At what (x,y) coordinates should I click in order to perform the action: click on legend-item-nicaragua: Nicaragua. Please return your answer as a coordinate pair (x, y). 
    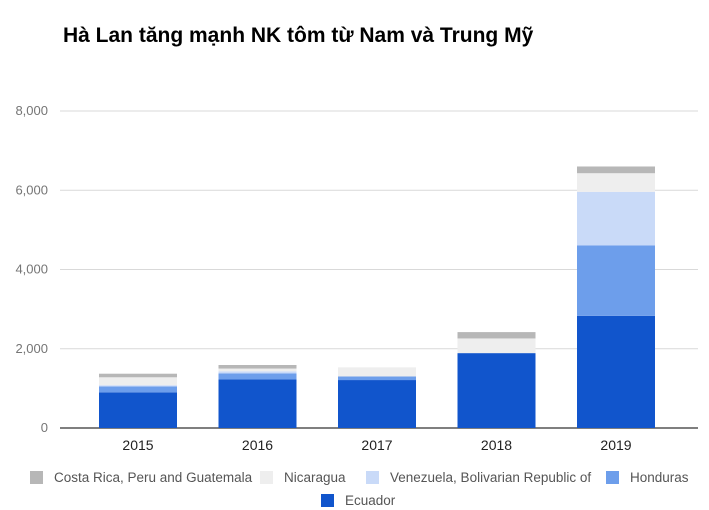
    Looking at the image, I should click on (303, 477).